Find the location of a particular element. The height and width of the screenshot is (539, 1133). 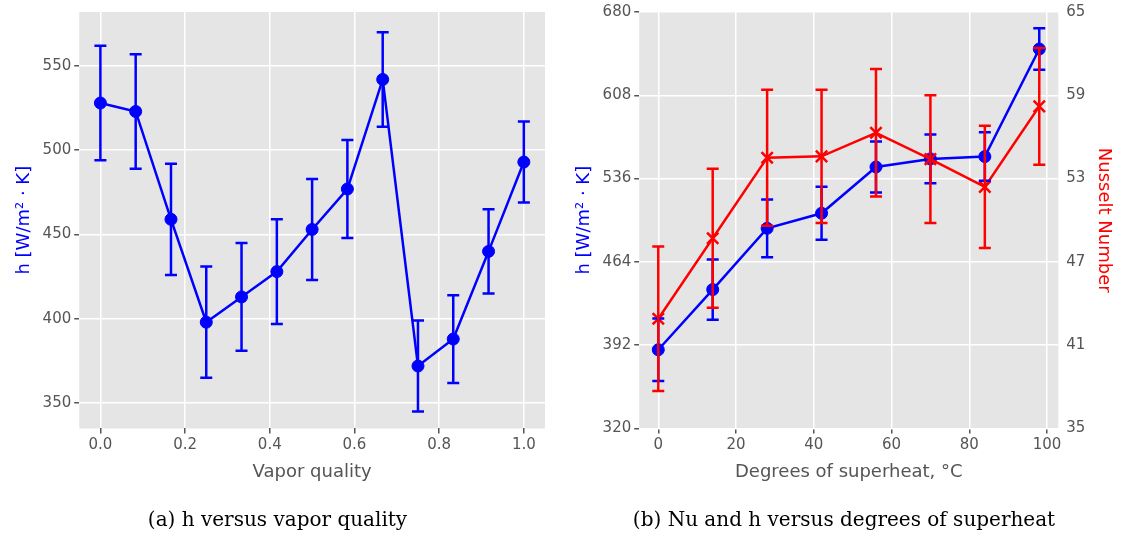

y-tick-label: 350 is located at coordinates (57, 402).